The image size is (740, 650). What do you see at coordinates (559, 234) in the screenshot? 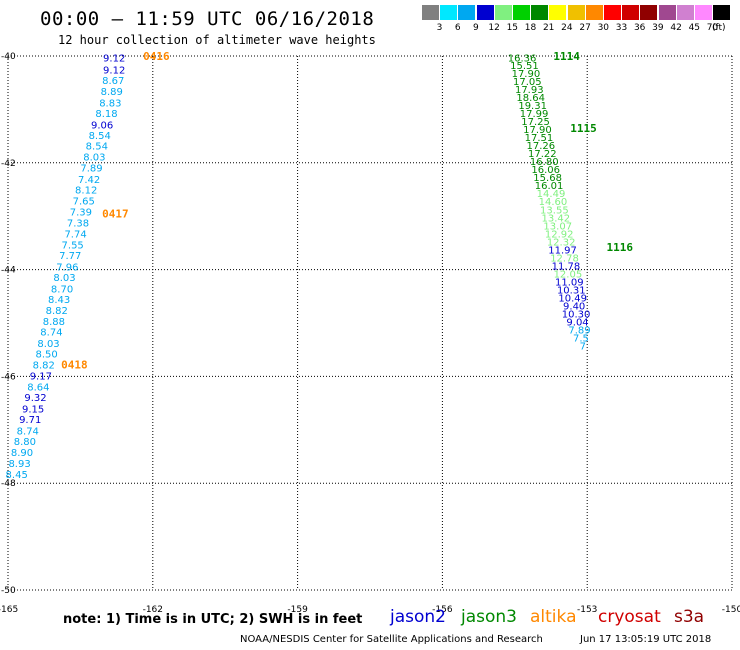
I see `wave-height-value: 12.92` at bounding box center [559, 234].